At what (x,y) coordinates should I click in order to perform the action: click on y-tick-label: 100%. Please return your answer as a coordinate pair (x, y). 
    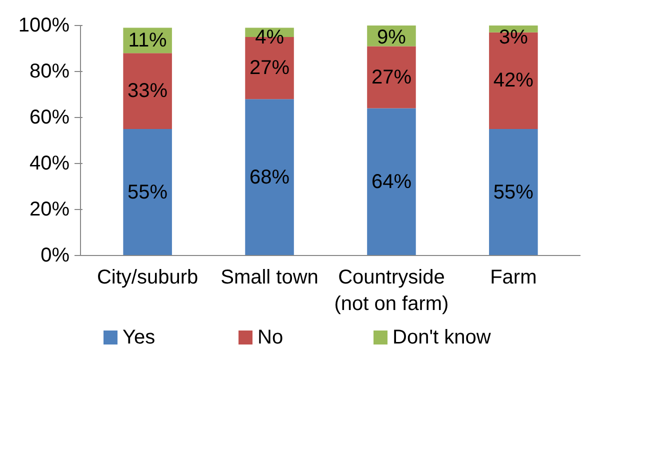
    Looking at the image, I should click on (44, 25).